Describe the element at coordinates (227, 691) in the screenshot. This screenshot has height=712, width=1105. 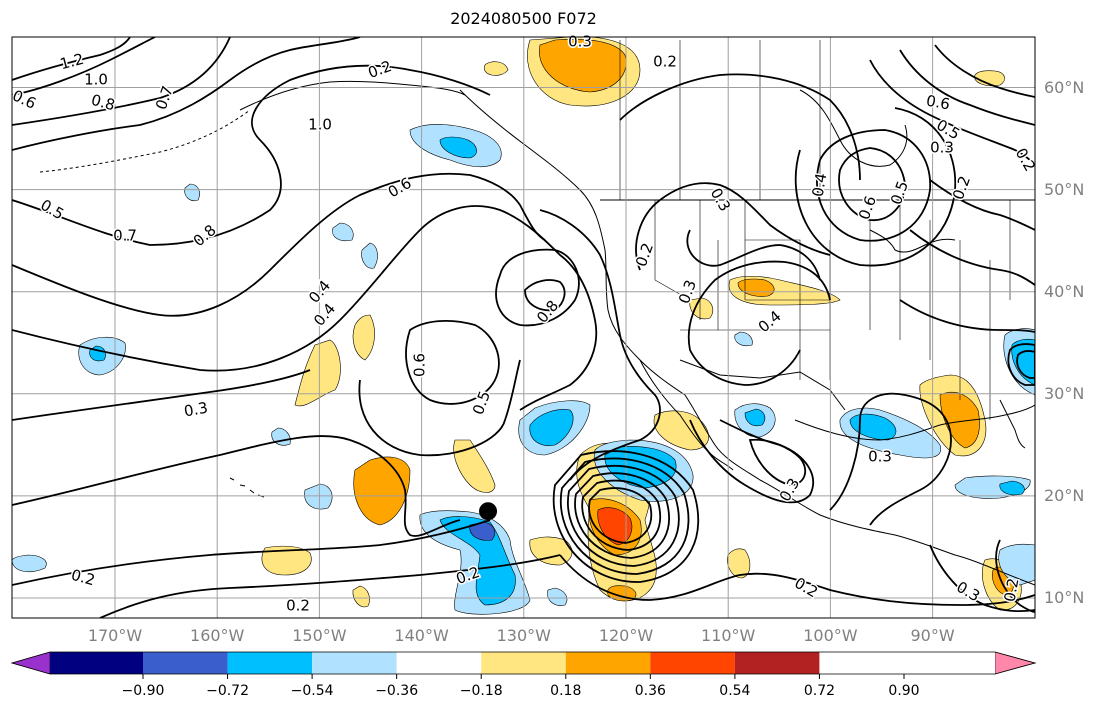
I see `colorbar-tick-label: −0.72` at that location.